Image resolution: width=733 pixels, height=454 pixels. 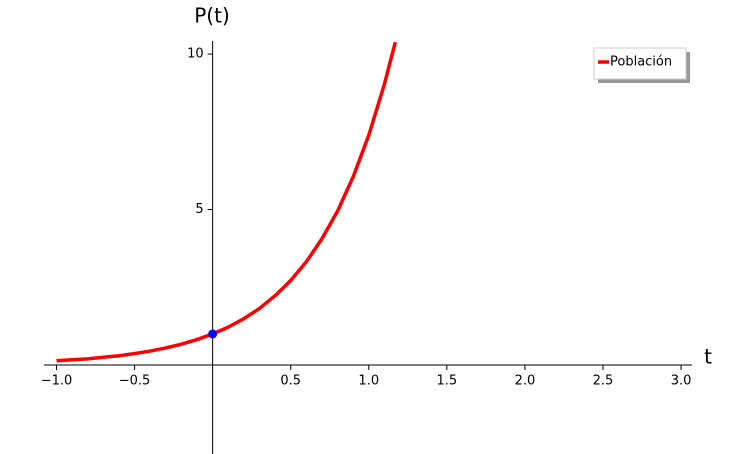 What do you see at coordinates (603, 381) in the screenshot?
I see `x-tick-label: 2.5` at bounding box center [603, 381].